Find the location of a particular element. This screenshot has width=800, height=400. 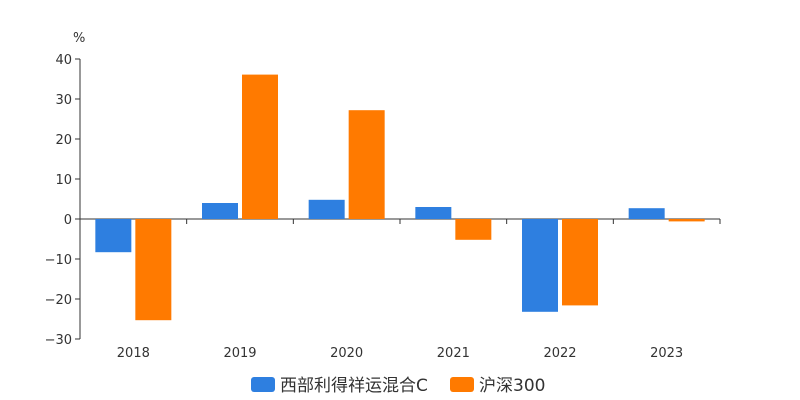

legend: 西部利得祥运混合C 沪深300 is located at coordinates (398, 386).